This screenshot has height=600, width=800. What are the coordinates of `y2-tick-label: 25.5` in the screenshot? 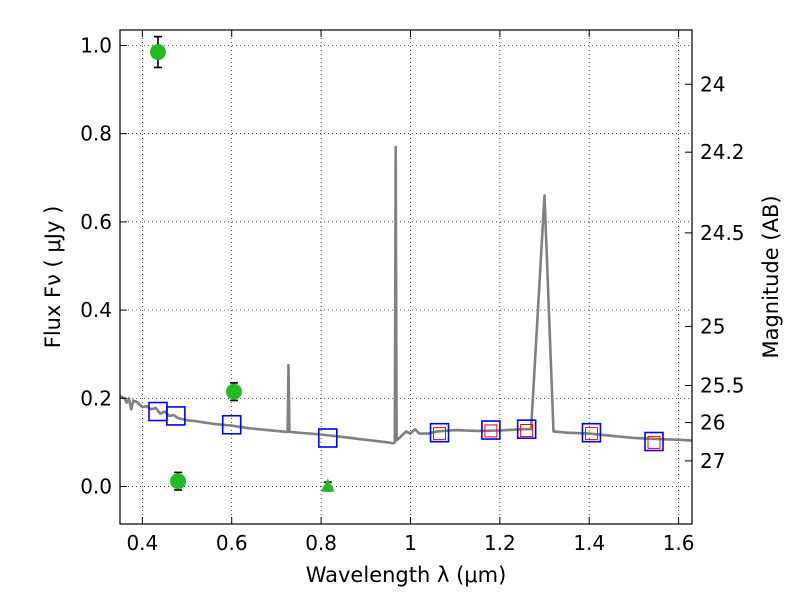 It's located at (722, 386).